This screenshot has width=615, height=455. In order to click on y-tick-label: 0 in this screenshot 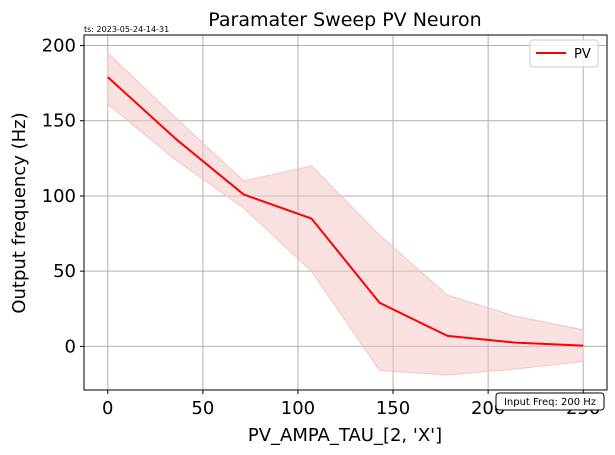, I will do `click(70, 346)`.